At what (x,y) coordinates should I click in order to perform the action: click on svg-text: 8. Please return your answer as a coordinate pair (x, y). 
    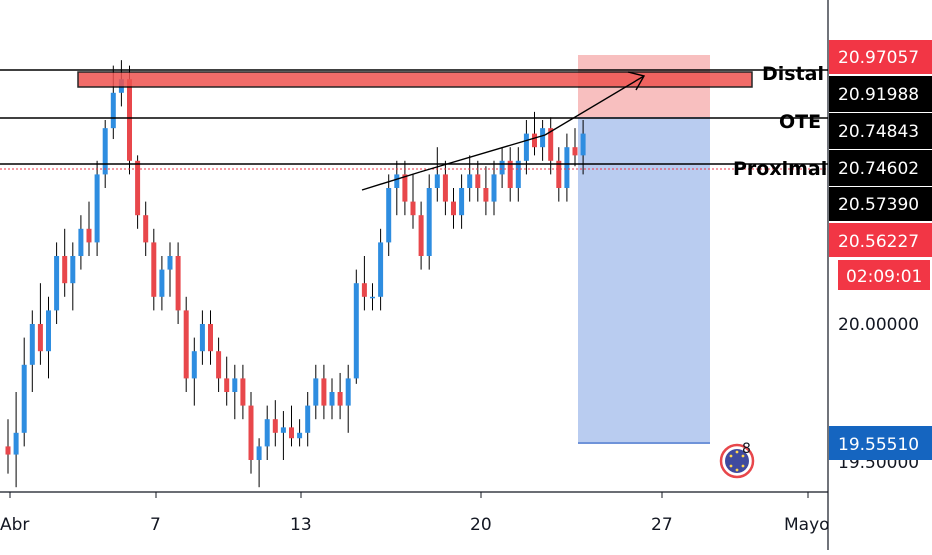
    Looking at the image, I should click on (746, 449).